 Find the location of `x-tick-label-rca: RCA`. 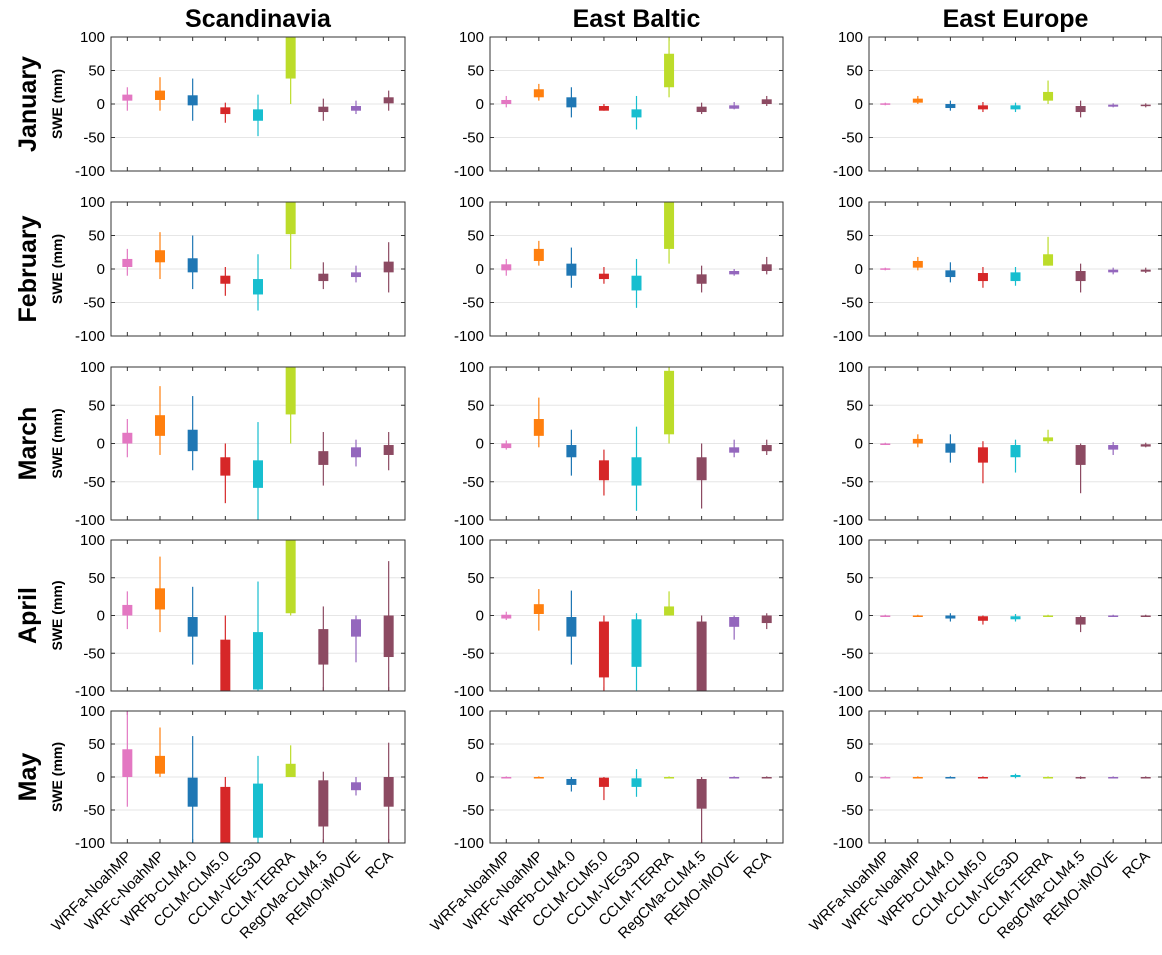

x-tick-label-rca: RCA is located at coordinates (379, 865).